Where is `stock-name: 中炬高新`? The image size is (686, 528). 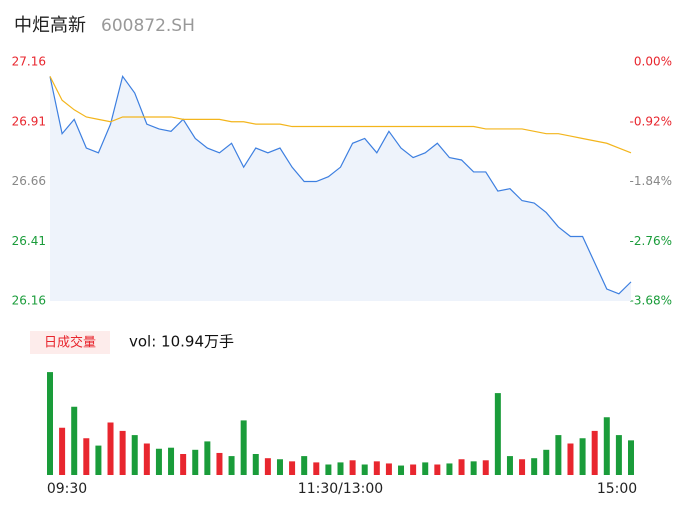 stock-name: 中炬高新 is located at coordinates (50, 25).